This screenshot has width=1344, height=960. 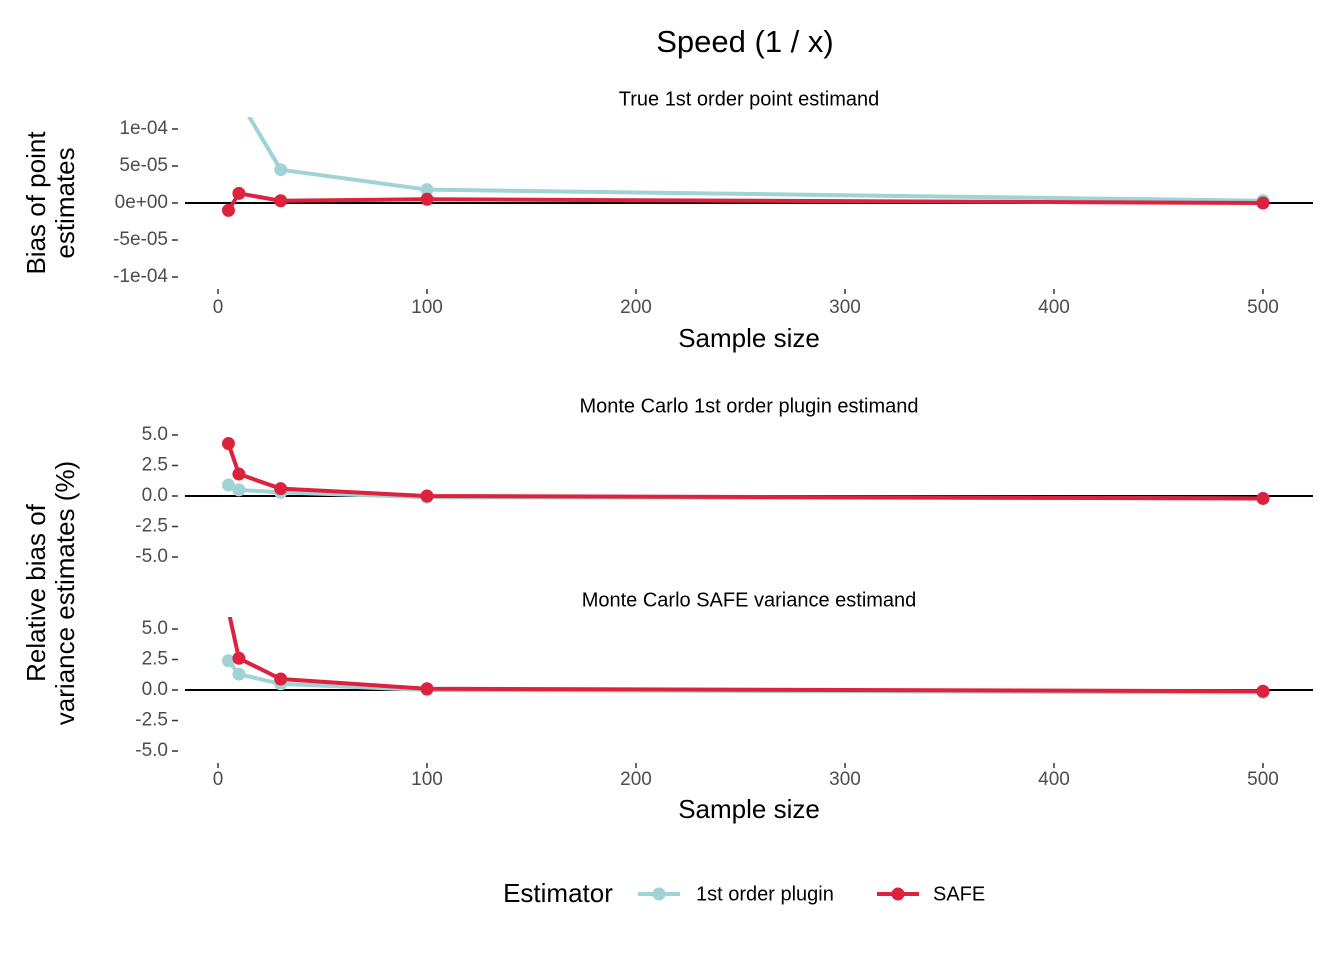 I want to click on facet-title: Monte Carlo SAFE variance estimand, so click(x=749, y=600).